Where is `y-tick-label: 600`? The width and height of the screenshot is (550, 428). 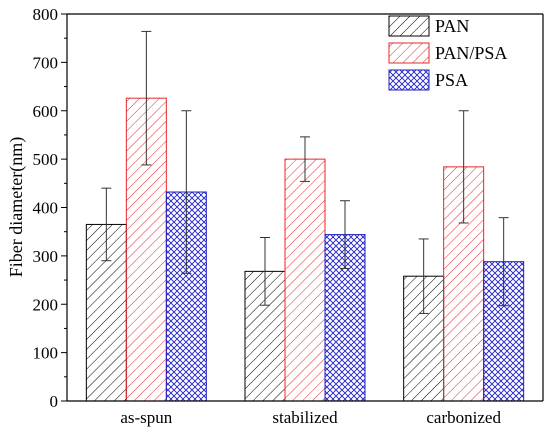
y-tick-label: 600 is located at coordinates (46, 111).